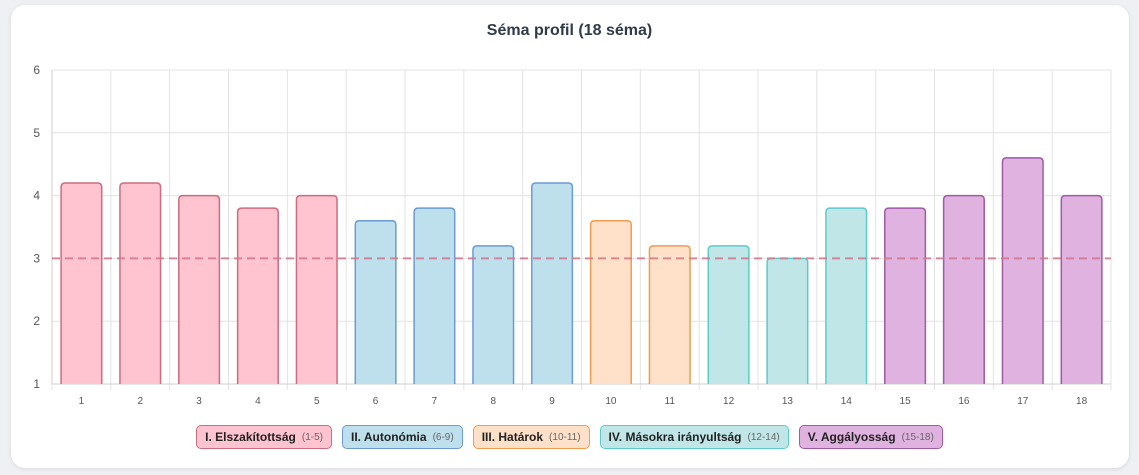 The height and width of the screenshot is (475, 1139). I want to click on legend-range: (6-9), so click(443, 437).